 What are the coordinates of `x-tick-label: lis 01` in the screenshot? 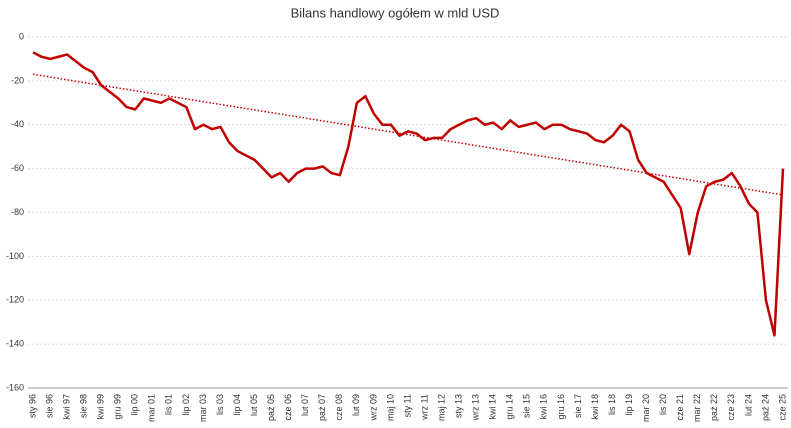 It's located at (169, 404).